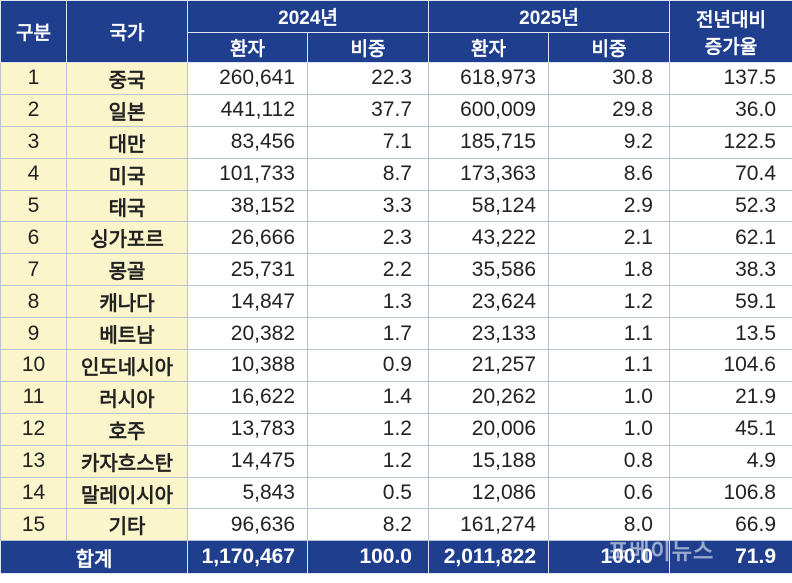  What do you see at coordinates (127, 238) in the screenshot?
I see `cell-country: 싱가포르` at bounding box center [127, 238].